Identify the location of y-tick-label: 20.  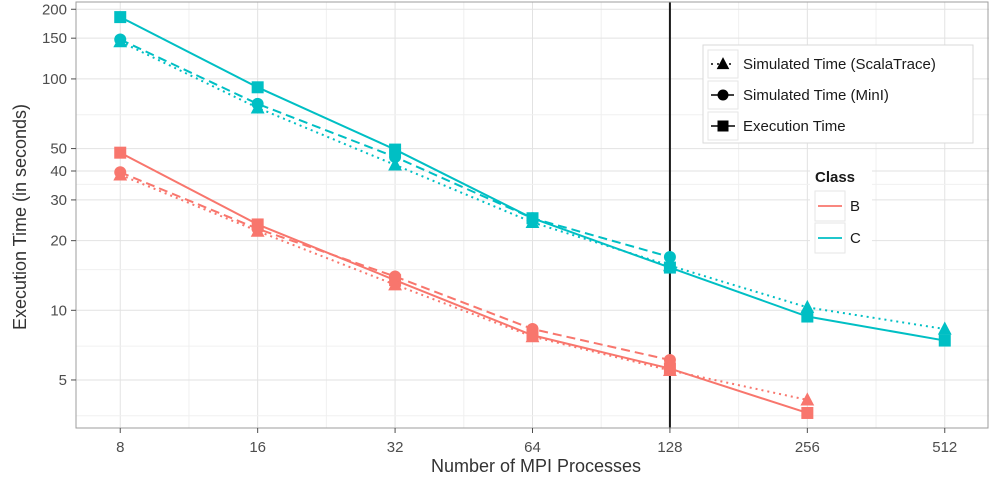
(58, 241).